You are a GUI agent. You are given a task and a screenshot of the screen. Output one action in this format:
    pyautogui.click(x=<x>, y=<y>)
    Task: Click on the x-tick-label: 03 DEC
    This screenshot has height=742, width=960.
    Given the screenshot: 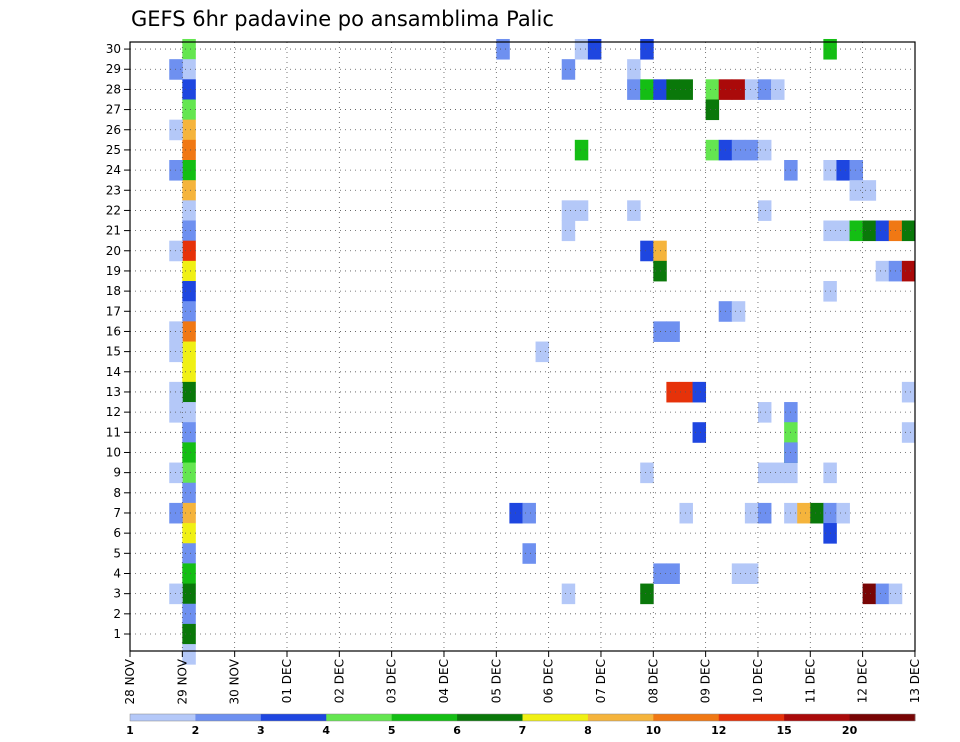 What is the action you would take?
    pyautogui.click(x=392, y=681)
    